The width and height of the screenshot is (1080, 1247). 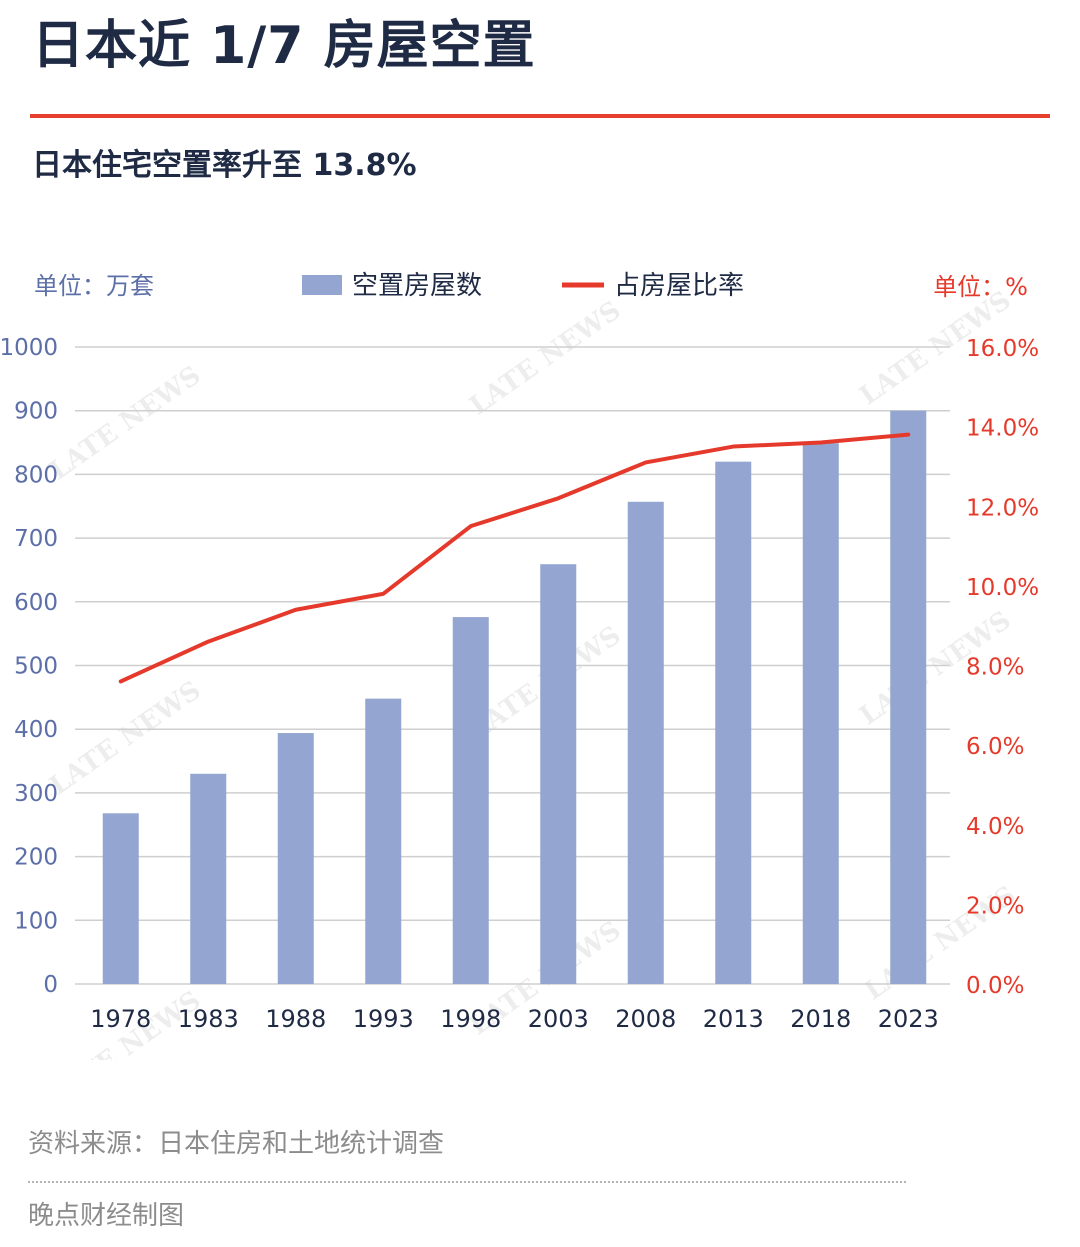 I want to click on line-series, so click(x=514, y=558).